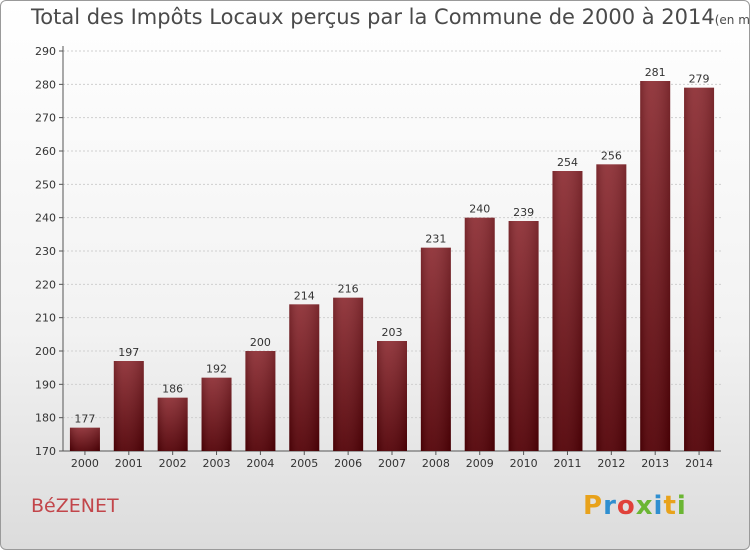 This screenshot has height=550, width=750. Describe the element at coordinates (260, 463) in the screenshot. I see `x-tick-label: 2004` at that location.